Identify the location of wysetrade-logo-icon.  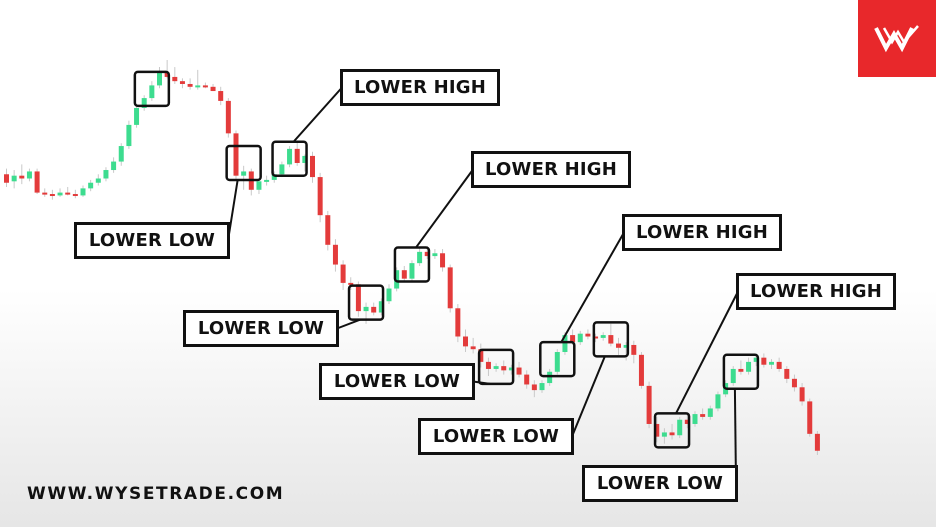
(897, 38).